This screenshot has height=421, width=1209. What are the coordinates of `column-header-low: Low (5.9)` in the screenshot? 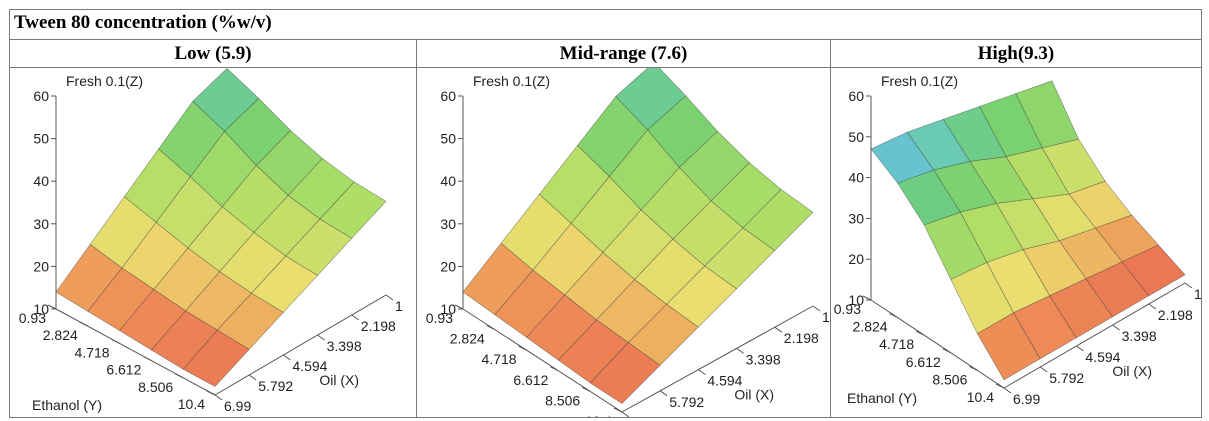 It's located at (213, 53).